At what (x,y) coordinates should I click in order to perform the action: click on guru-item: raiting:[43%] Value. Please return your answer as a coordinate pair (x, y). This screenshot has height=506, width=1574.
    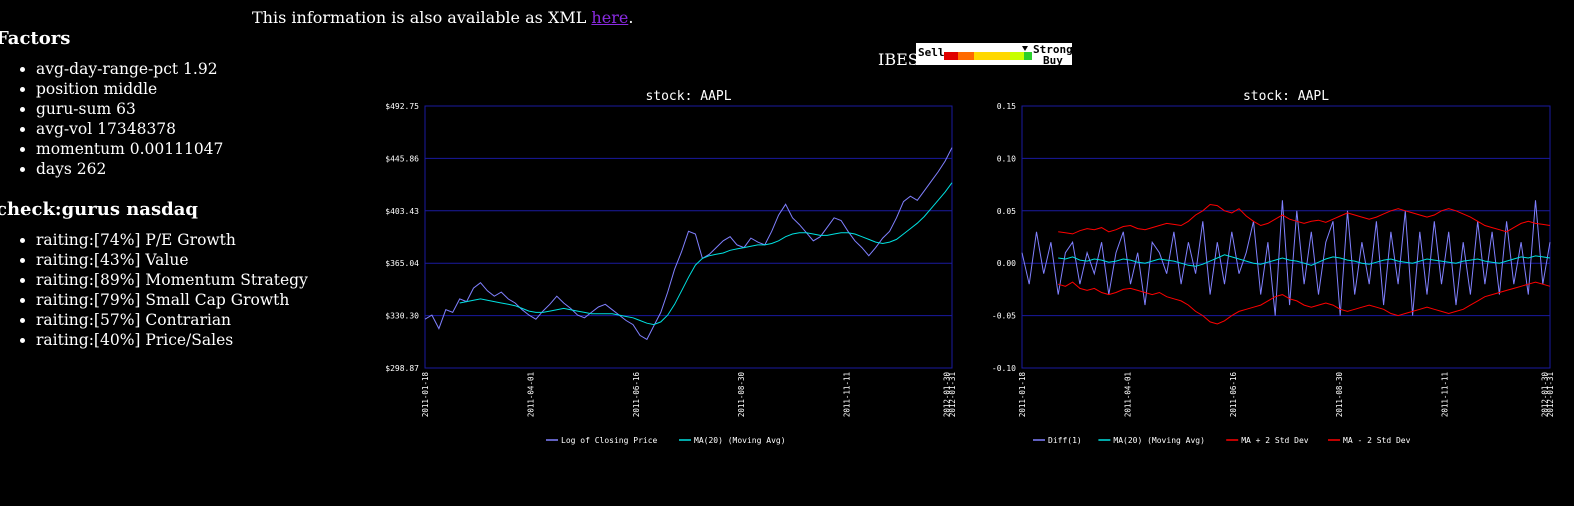
    Looking at the image, I should click on (181, 260).